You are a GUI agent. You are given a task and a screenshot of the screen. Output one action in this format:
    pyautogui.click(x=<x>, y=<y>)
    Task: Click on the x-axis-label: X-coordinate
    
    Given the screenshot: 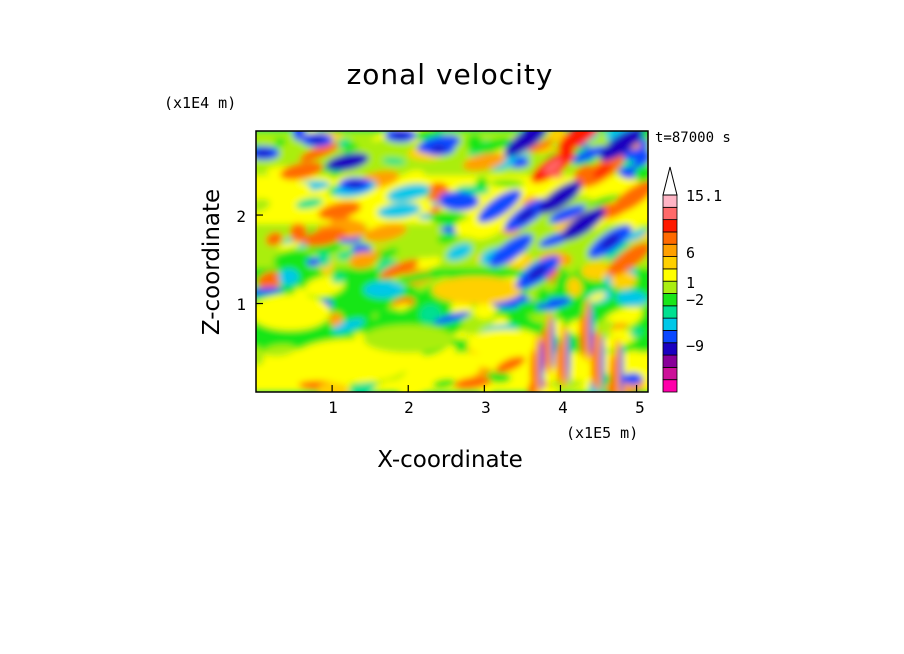 What is the action you would take?
    pyautogui.click(x=450, y=460)
    